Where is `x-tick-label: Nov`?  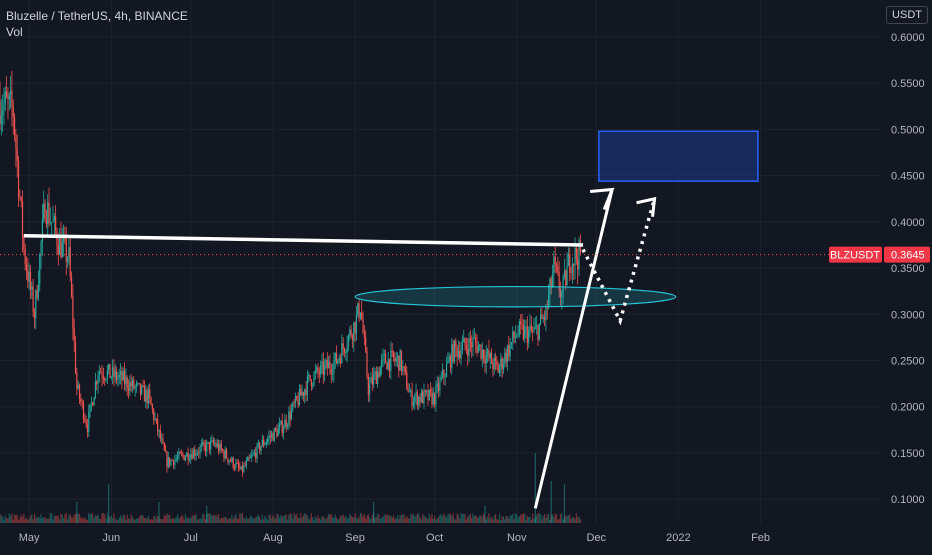
x-tick-label: Nov is located at coordinates (517, 538).